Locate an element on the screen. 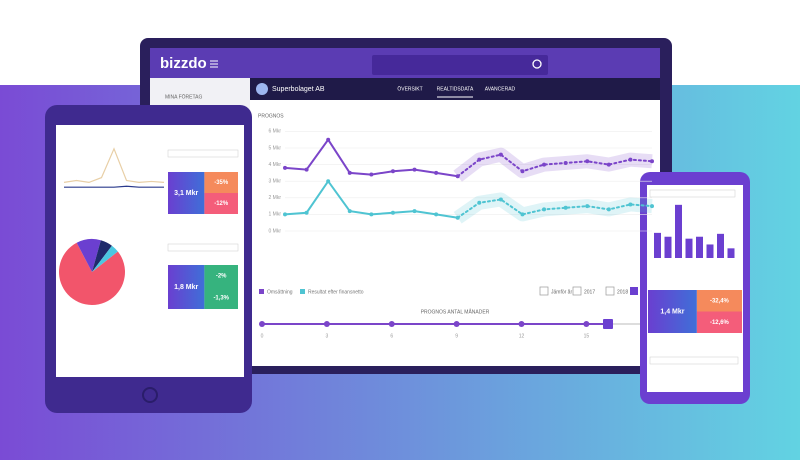  kpi-value: 3,1 Mkr is located at coordinates (186, 193).